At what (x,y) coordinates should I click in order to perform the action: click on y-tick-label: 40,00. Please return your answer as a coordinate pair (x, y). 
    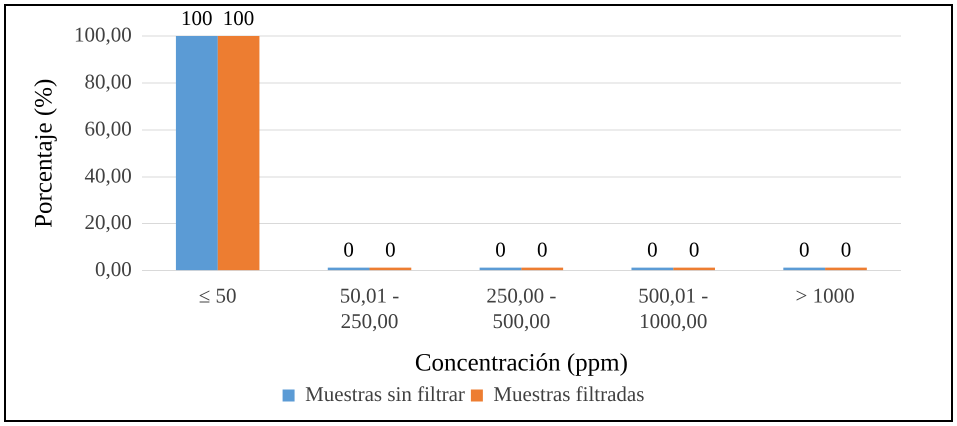
    Looking at the image, I should click on (108, 175).